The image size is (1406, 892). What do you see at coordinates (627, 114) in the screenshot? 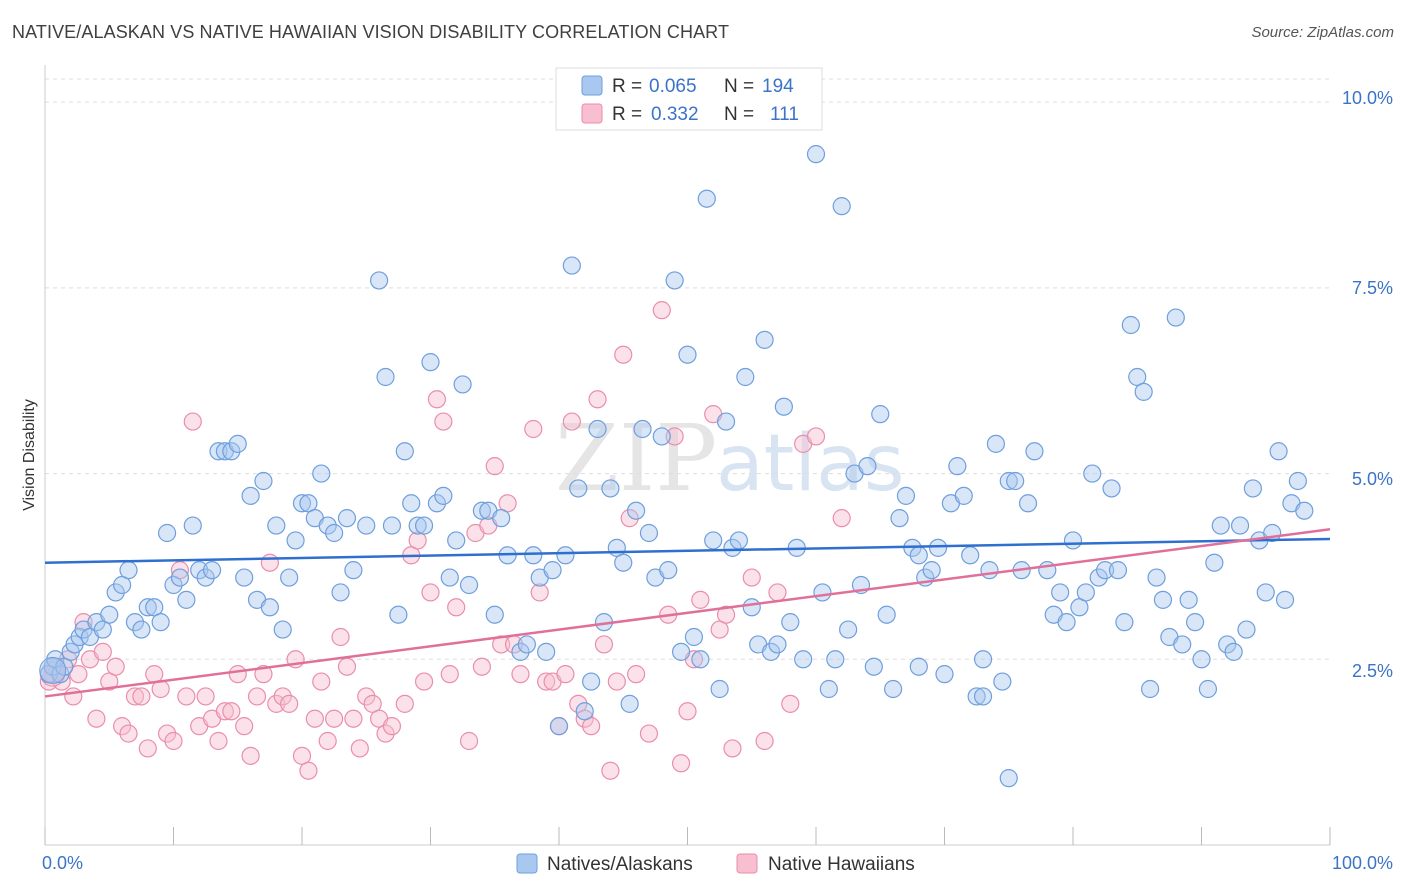
I see `legend-r-label-pink: R =` at bounding box center [627, 114].